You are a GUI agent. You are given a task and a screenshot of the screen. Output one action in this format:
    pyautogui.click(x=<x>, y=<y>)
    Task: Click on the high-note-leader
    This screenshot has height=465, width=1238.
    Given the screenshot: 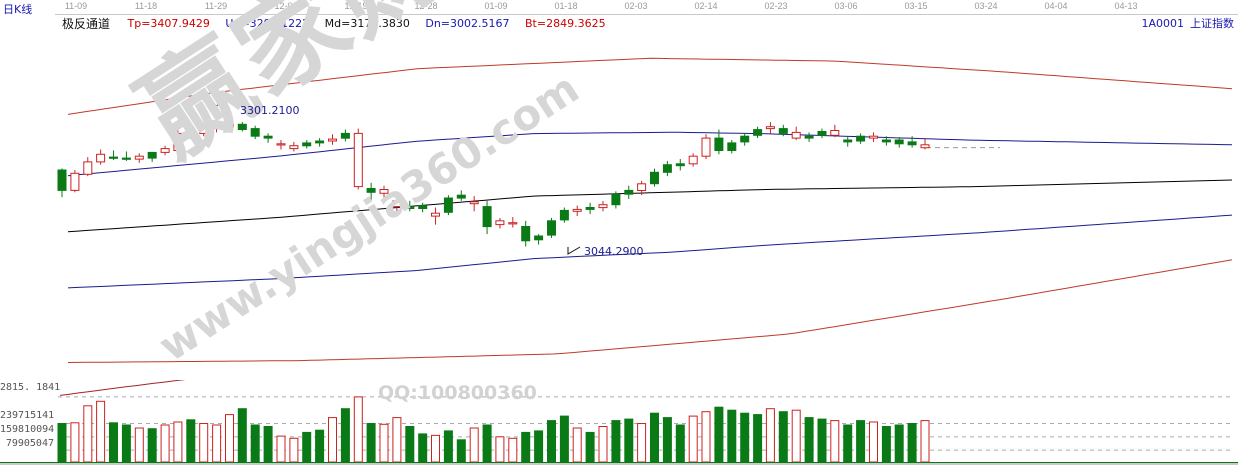 What is the action you would take?
    pyautogui.click(x=230, y=104)
    